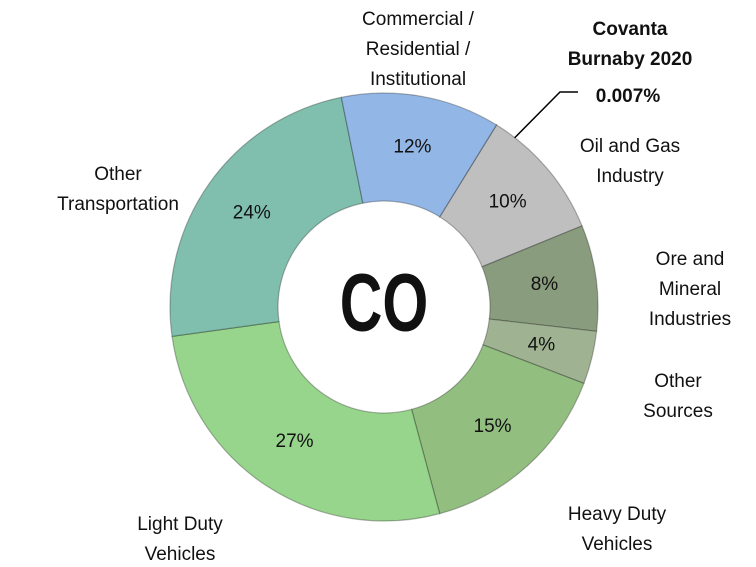 This screenshot has width=756, height=567. Describe the element at coordinates (617, 529) in the screenshot. I see `category-label: Heavy Duty Vehicles` at that location.